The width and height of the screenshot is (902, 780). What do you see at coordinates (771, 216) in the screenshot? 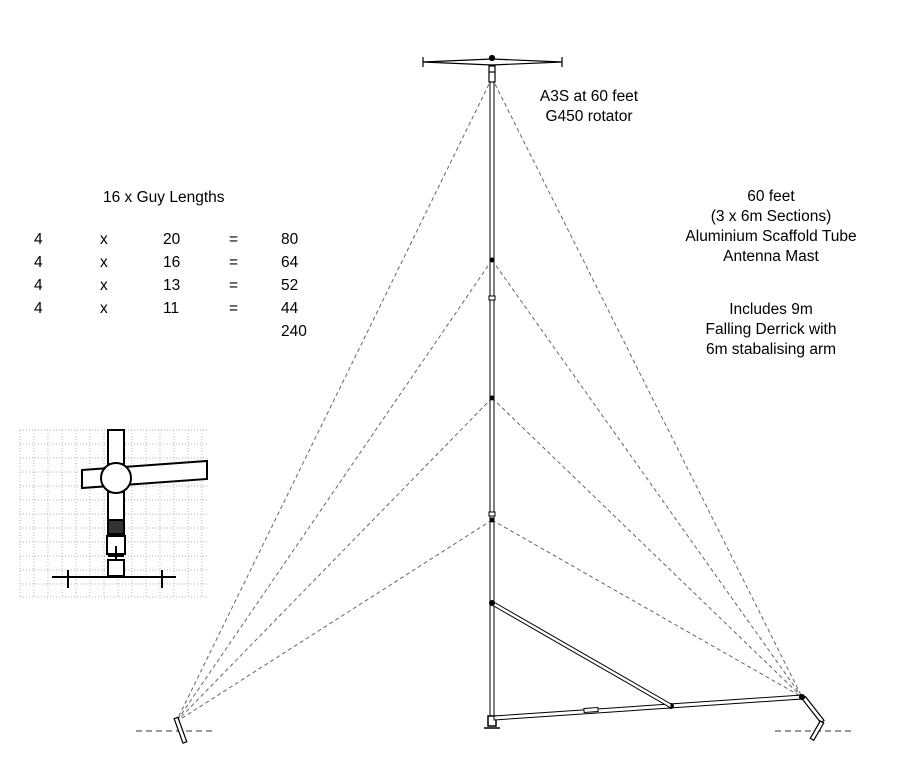
I see `mast-description-line: (3 x 6m Sections)` at bounding box center [771, 216].